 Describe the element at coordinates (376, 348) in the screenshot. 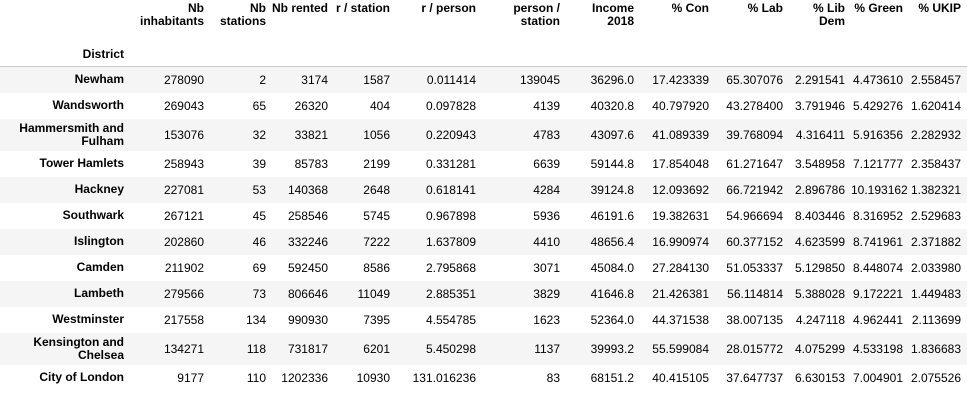

I see `table-cell: 6201` at that location.